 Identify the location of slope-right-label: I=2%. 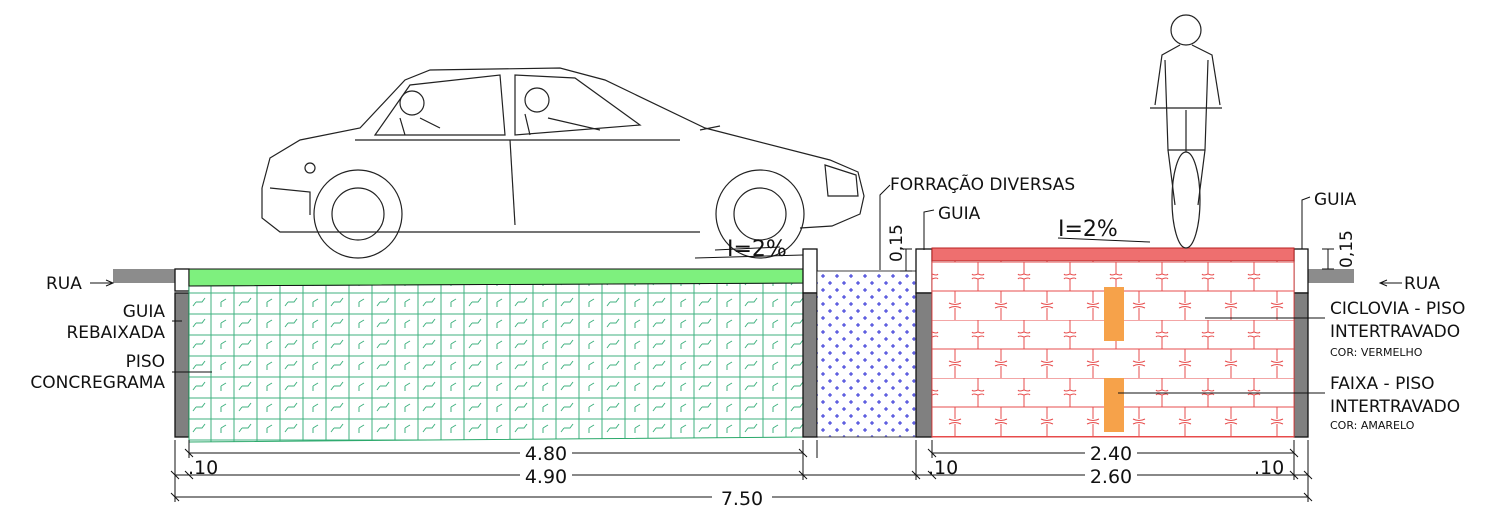
(1088, 229).